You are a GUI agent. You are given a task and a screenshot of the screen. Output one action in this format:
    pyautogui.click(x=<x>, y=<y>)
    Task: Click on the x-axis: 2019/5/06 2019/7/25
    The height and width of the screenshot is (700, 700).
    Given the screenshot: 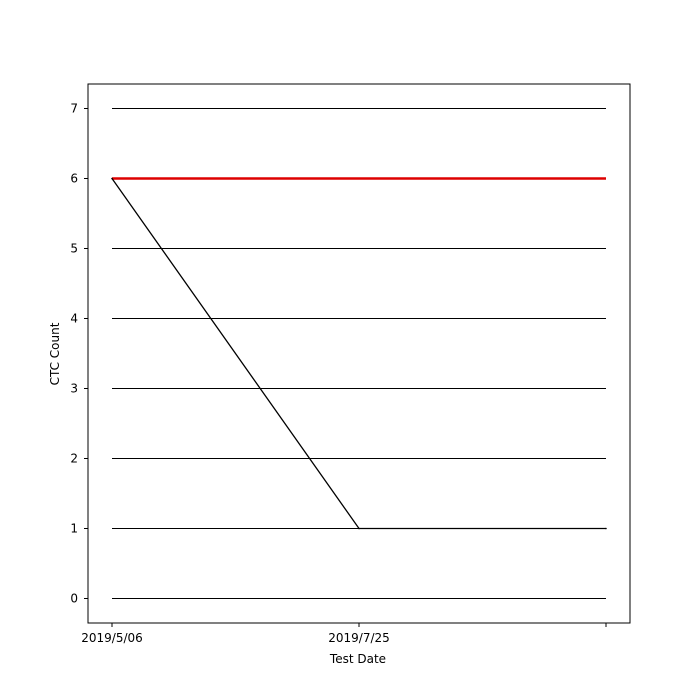 What is the action you would take?
    pyautogui.click(x=344, y=634)
    